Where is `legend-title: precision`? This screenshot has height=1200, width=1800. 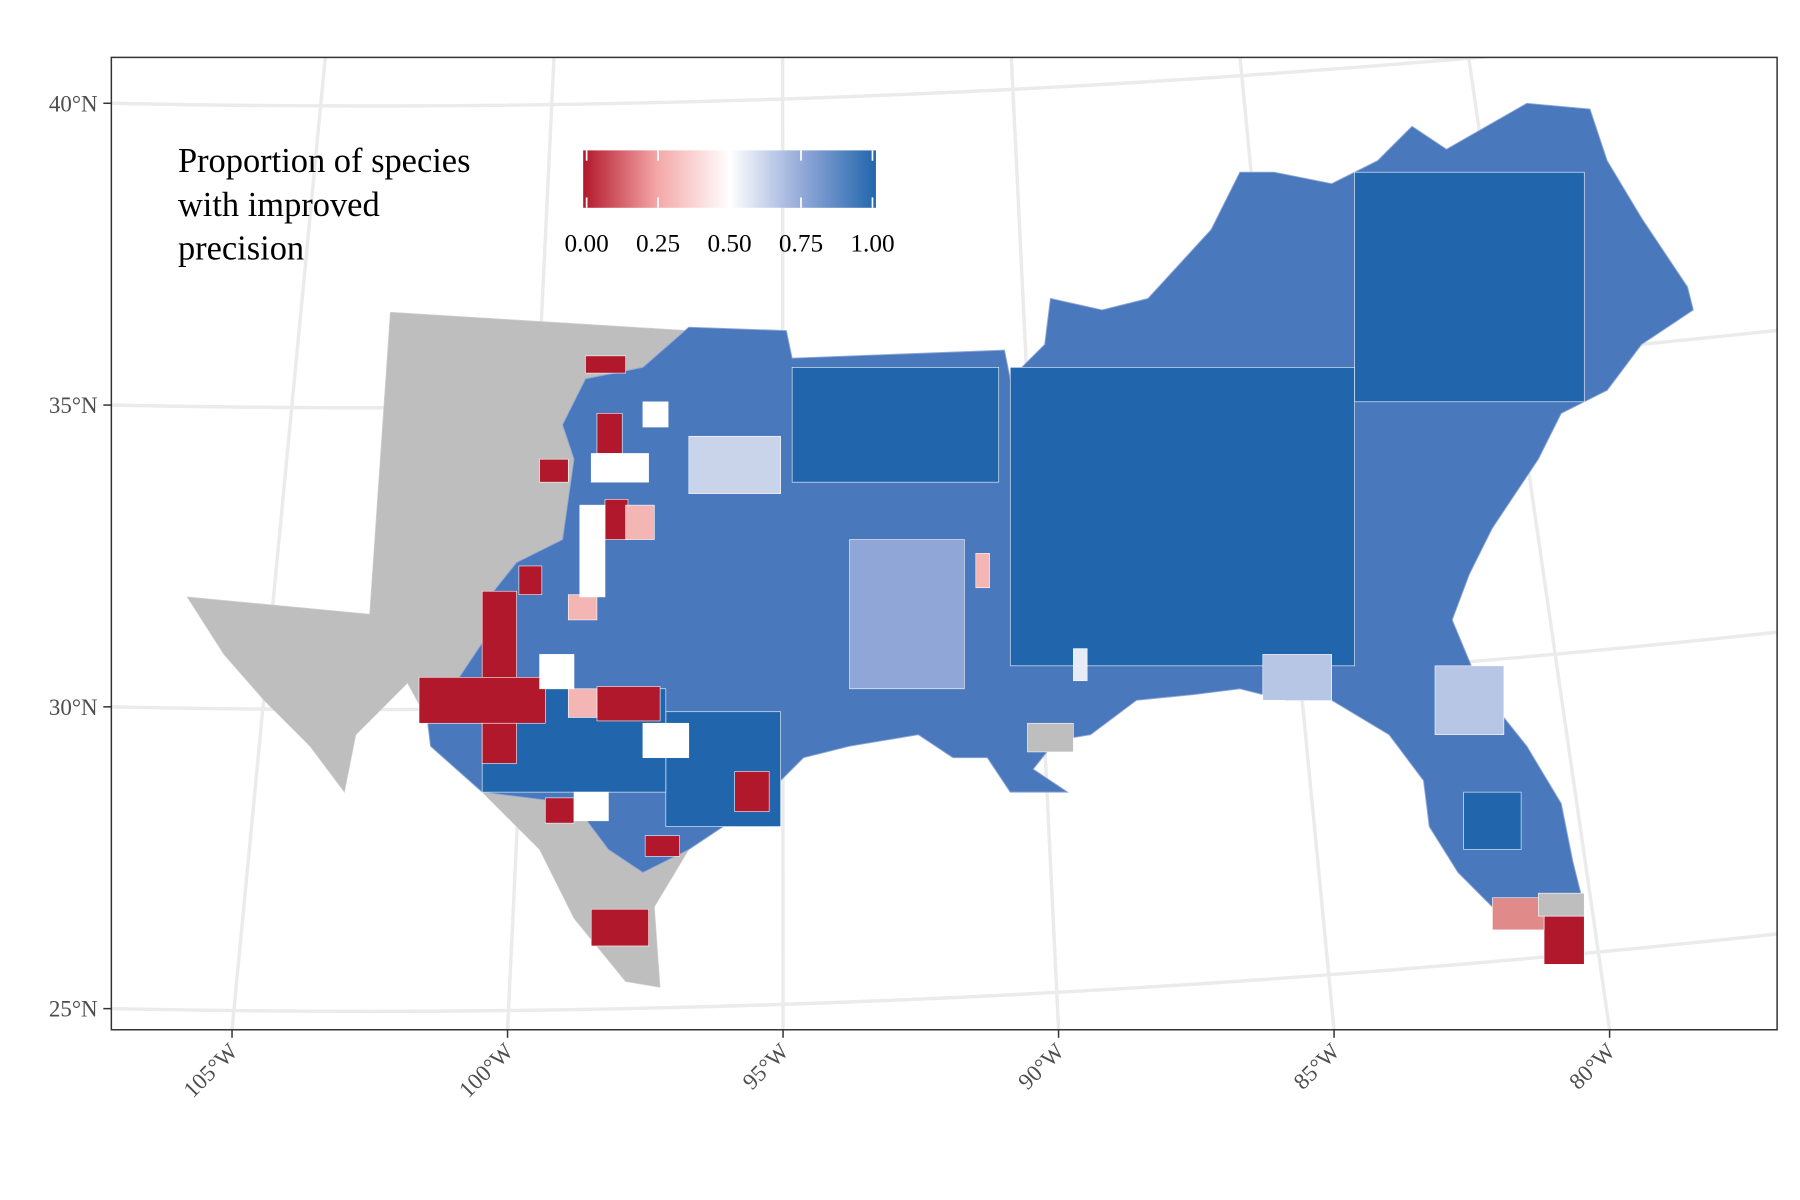 legend-title: precision is located at coordinates (241, 248).